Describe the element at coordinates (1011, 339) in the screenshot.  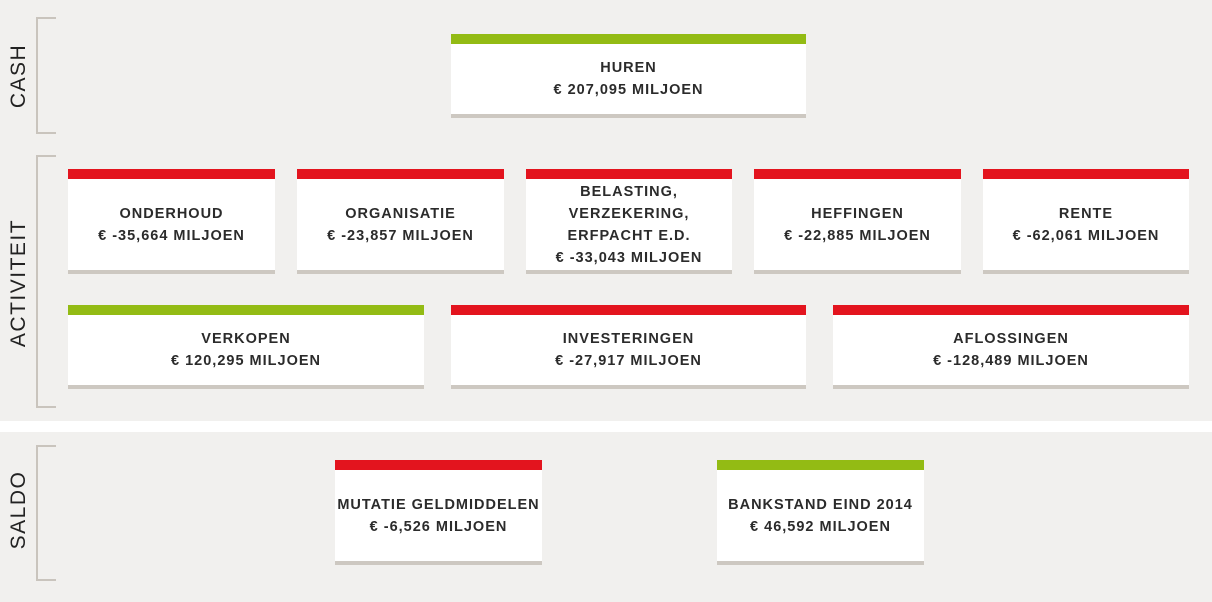
I see `card-title: AFLOSSINGEN` at that location.